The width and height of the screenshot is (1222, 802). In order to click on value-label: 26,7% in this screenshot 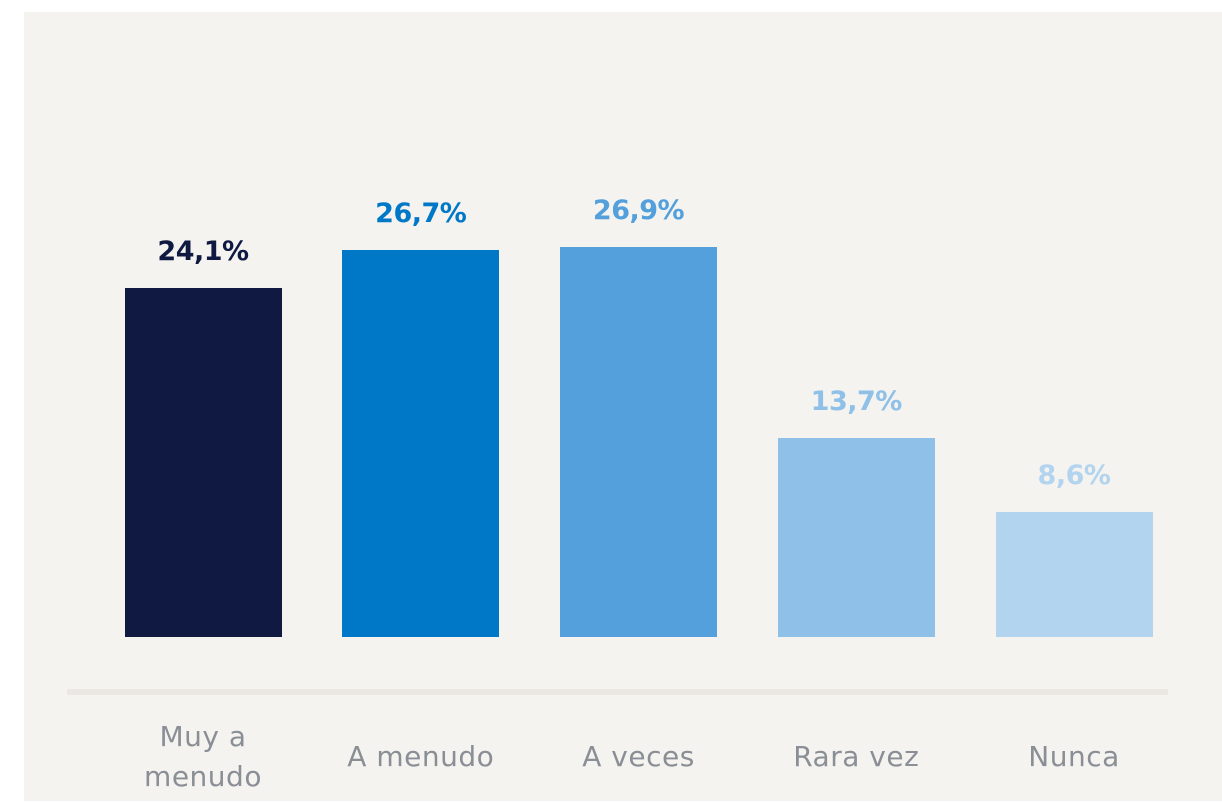, I will do `click(421, 213)`.